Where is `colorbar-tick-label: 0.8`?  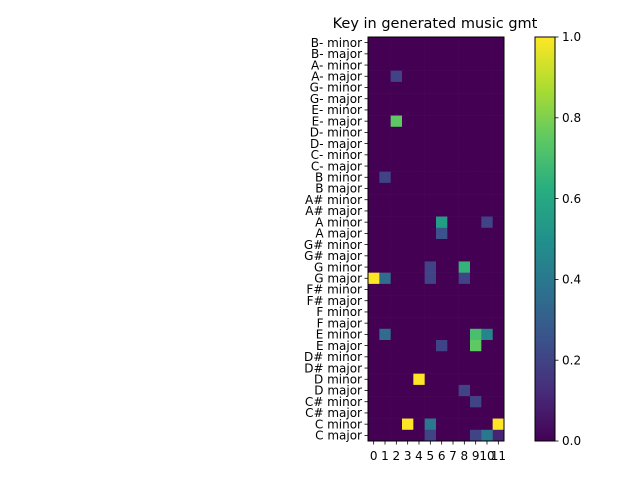 colorbar-tick-label: 0.8 is located at coordinates (571, 118).